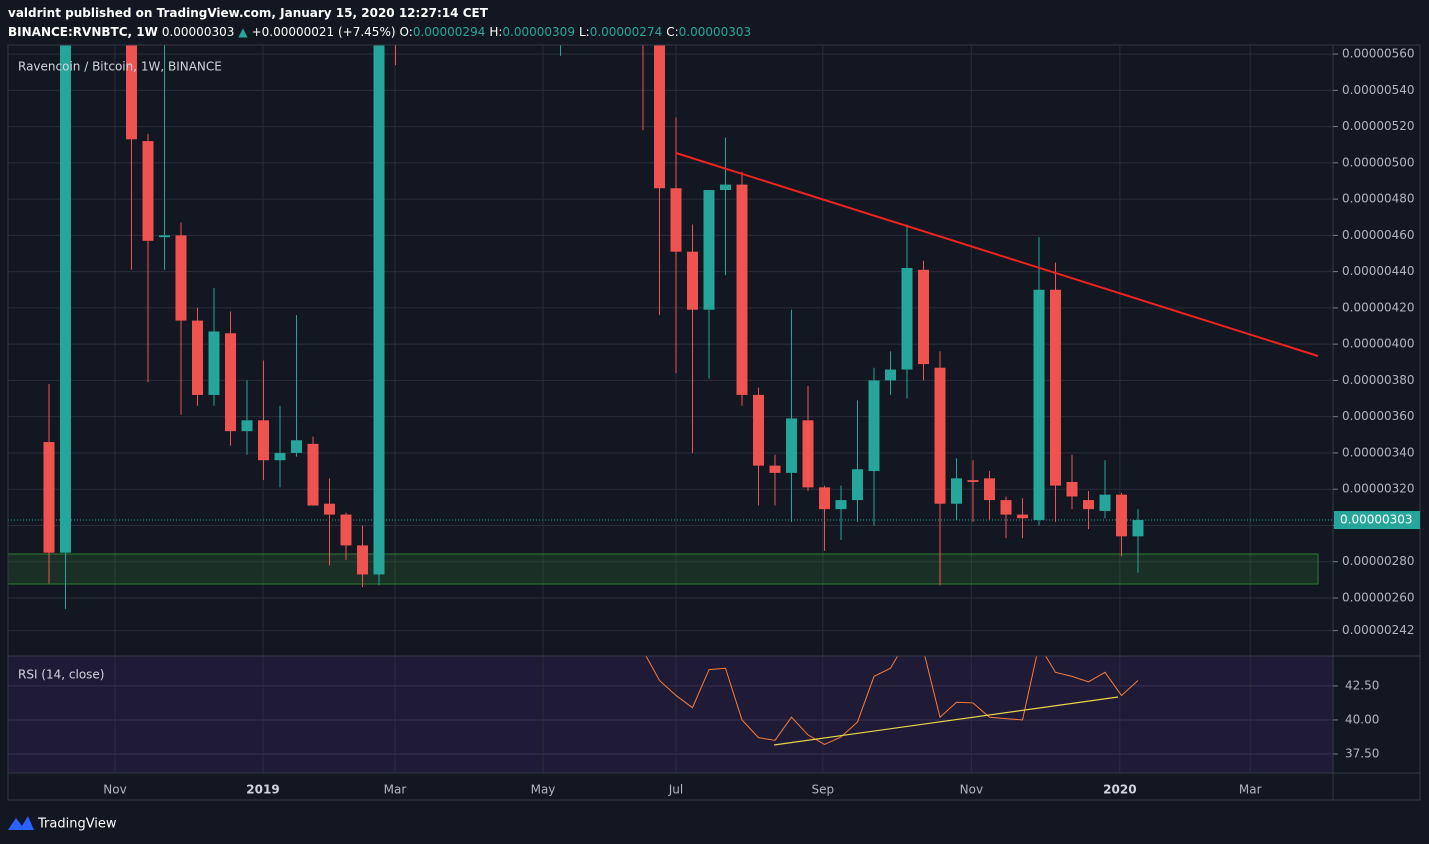  I want to click on y-tick-label: 0.00000340, so click(1378, 452).